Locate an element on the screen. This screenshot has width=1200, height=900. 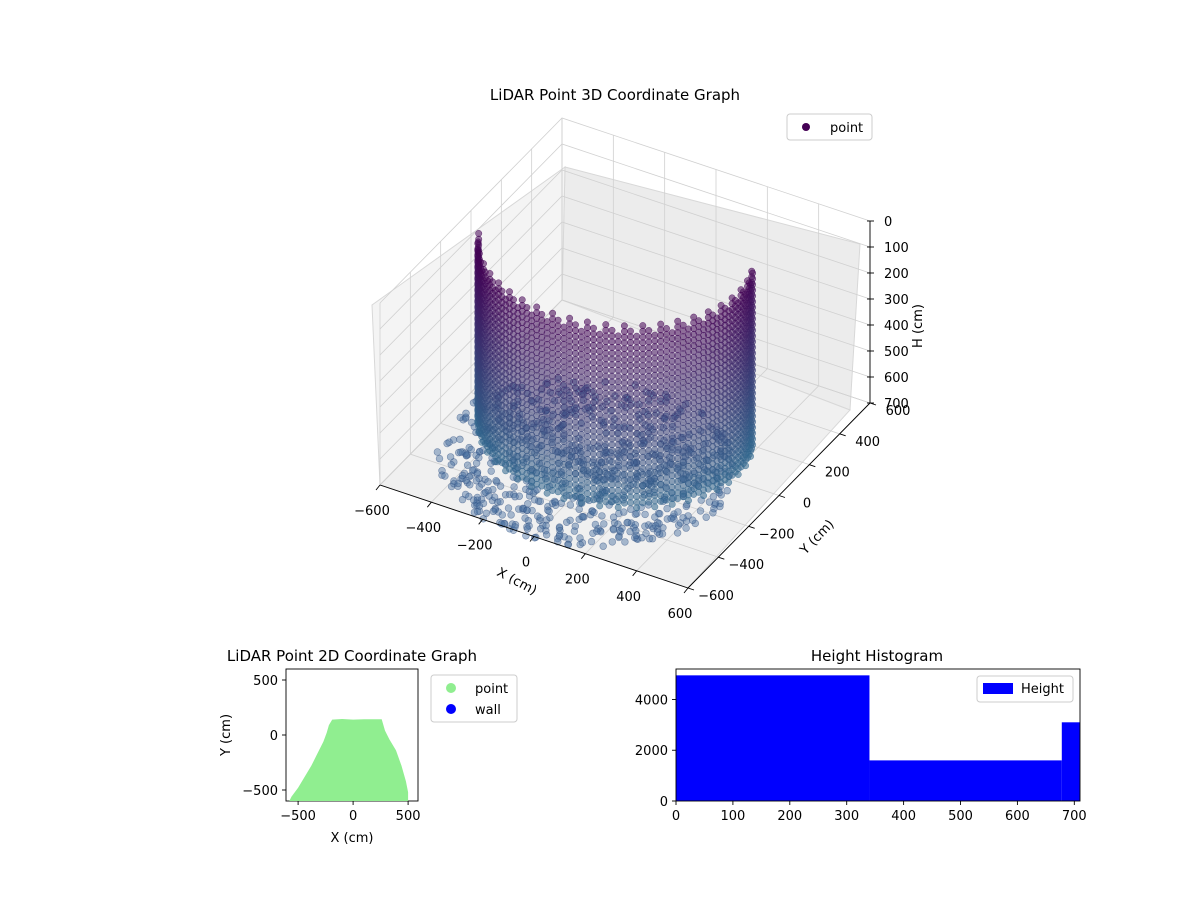
histogram-bar is located at coordinates (1071, 761).